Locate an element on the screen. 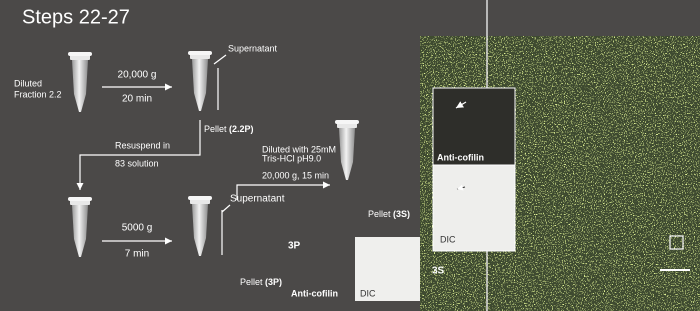 The image size is (700, 311). resuspend: 83 solution is located at coordinates (137, 163).